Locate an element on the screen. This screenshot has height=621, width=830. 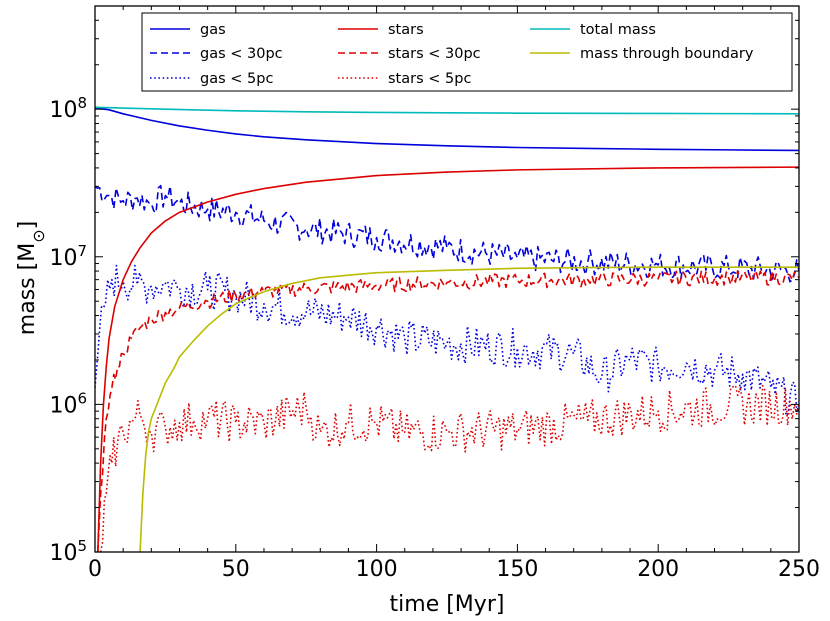
legend-box is located at coordinates (467, 52).